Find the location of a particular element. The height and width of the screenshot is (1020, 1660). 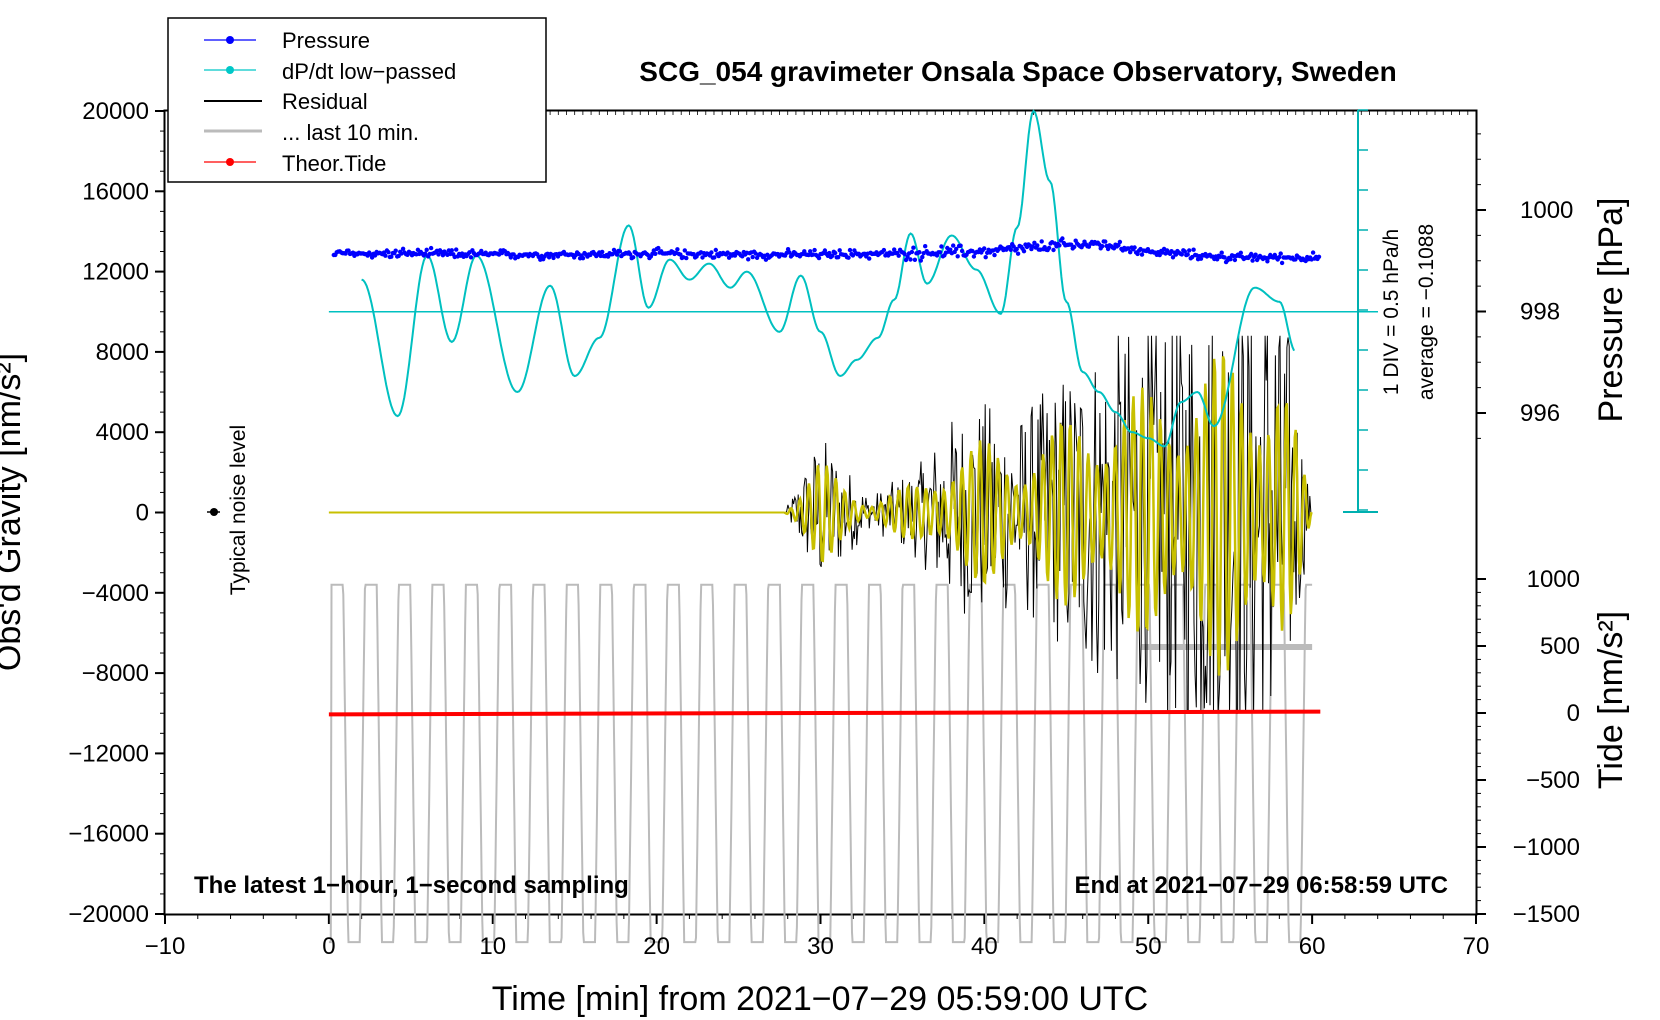

pressure-trace is located at coordinates (826, 251).